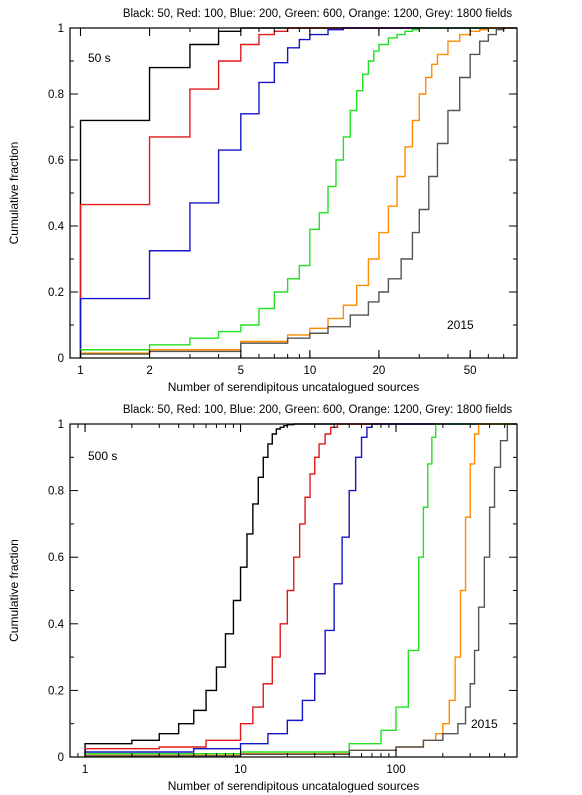 Image resolution: width=582 pixels, height=795 pixels. I want to click on x-tick-label: 100, so click(395, 770).